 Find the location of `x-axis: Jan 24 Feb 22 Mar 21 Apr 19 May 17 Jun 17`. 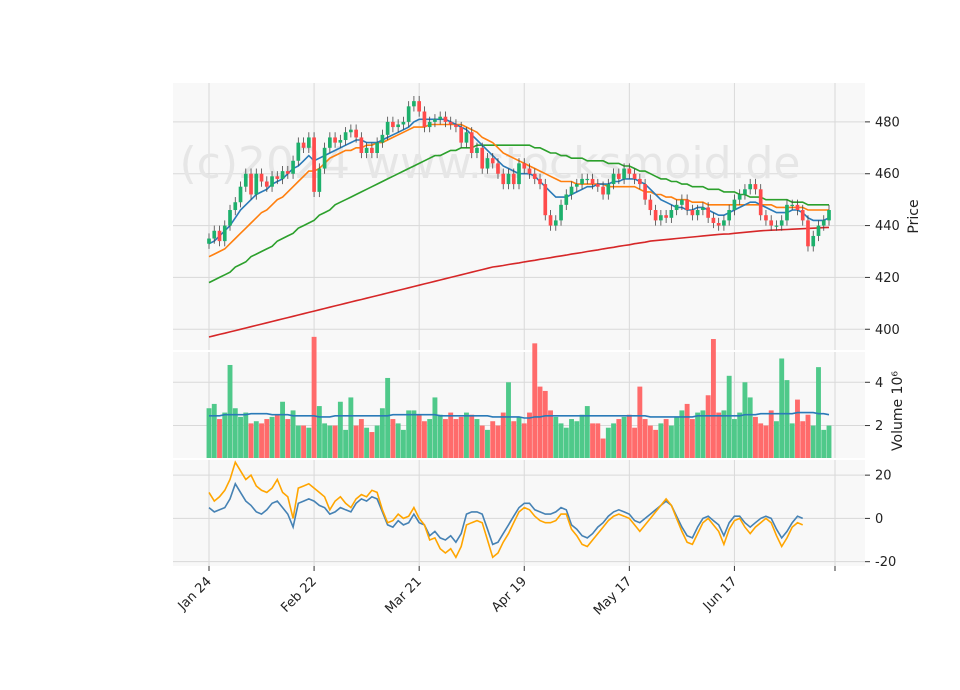

x-axis: Jan 24 Feb 22 Mar 21 Apr 19 May 17 Jun 17 is located at coordinates (505, 592).